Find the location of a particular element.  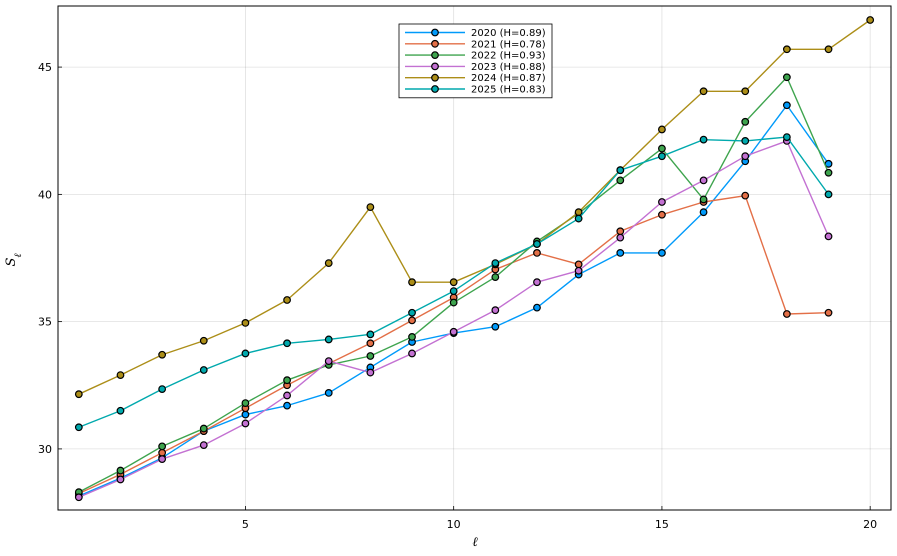

y-axis-label: Sℓ is located at coordinates (14, 259).